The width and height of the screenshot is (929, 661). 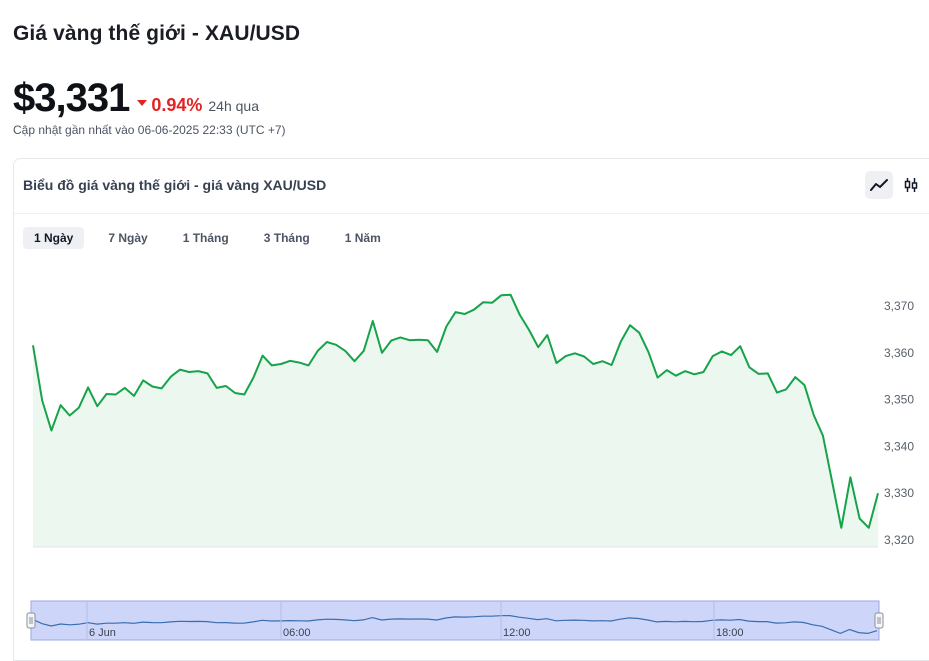 What do you see at coordinates (471, 213) in the screenshot?
I see `card-divider` at bounding box center [471, 213].